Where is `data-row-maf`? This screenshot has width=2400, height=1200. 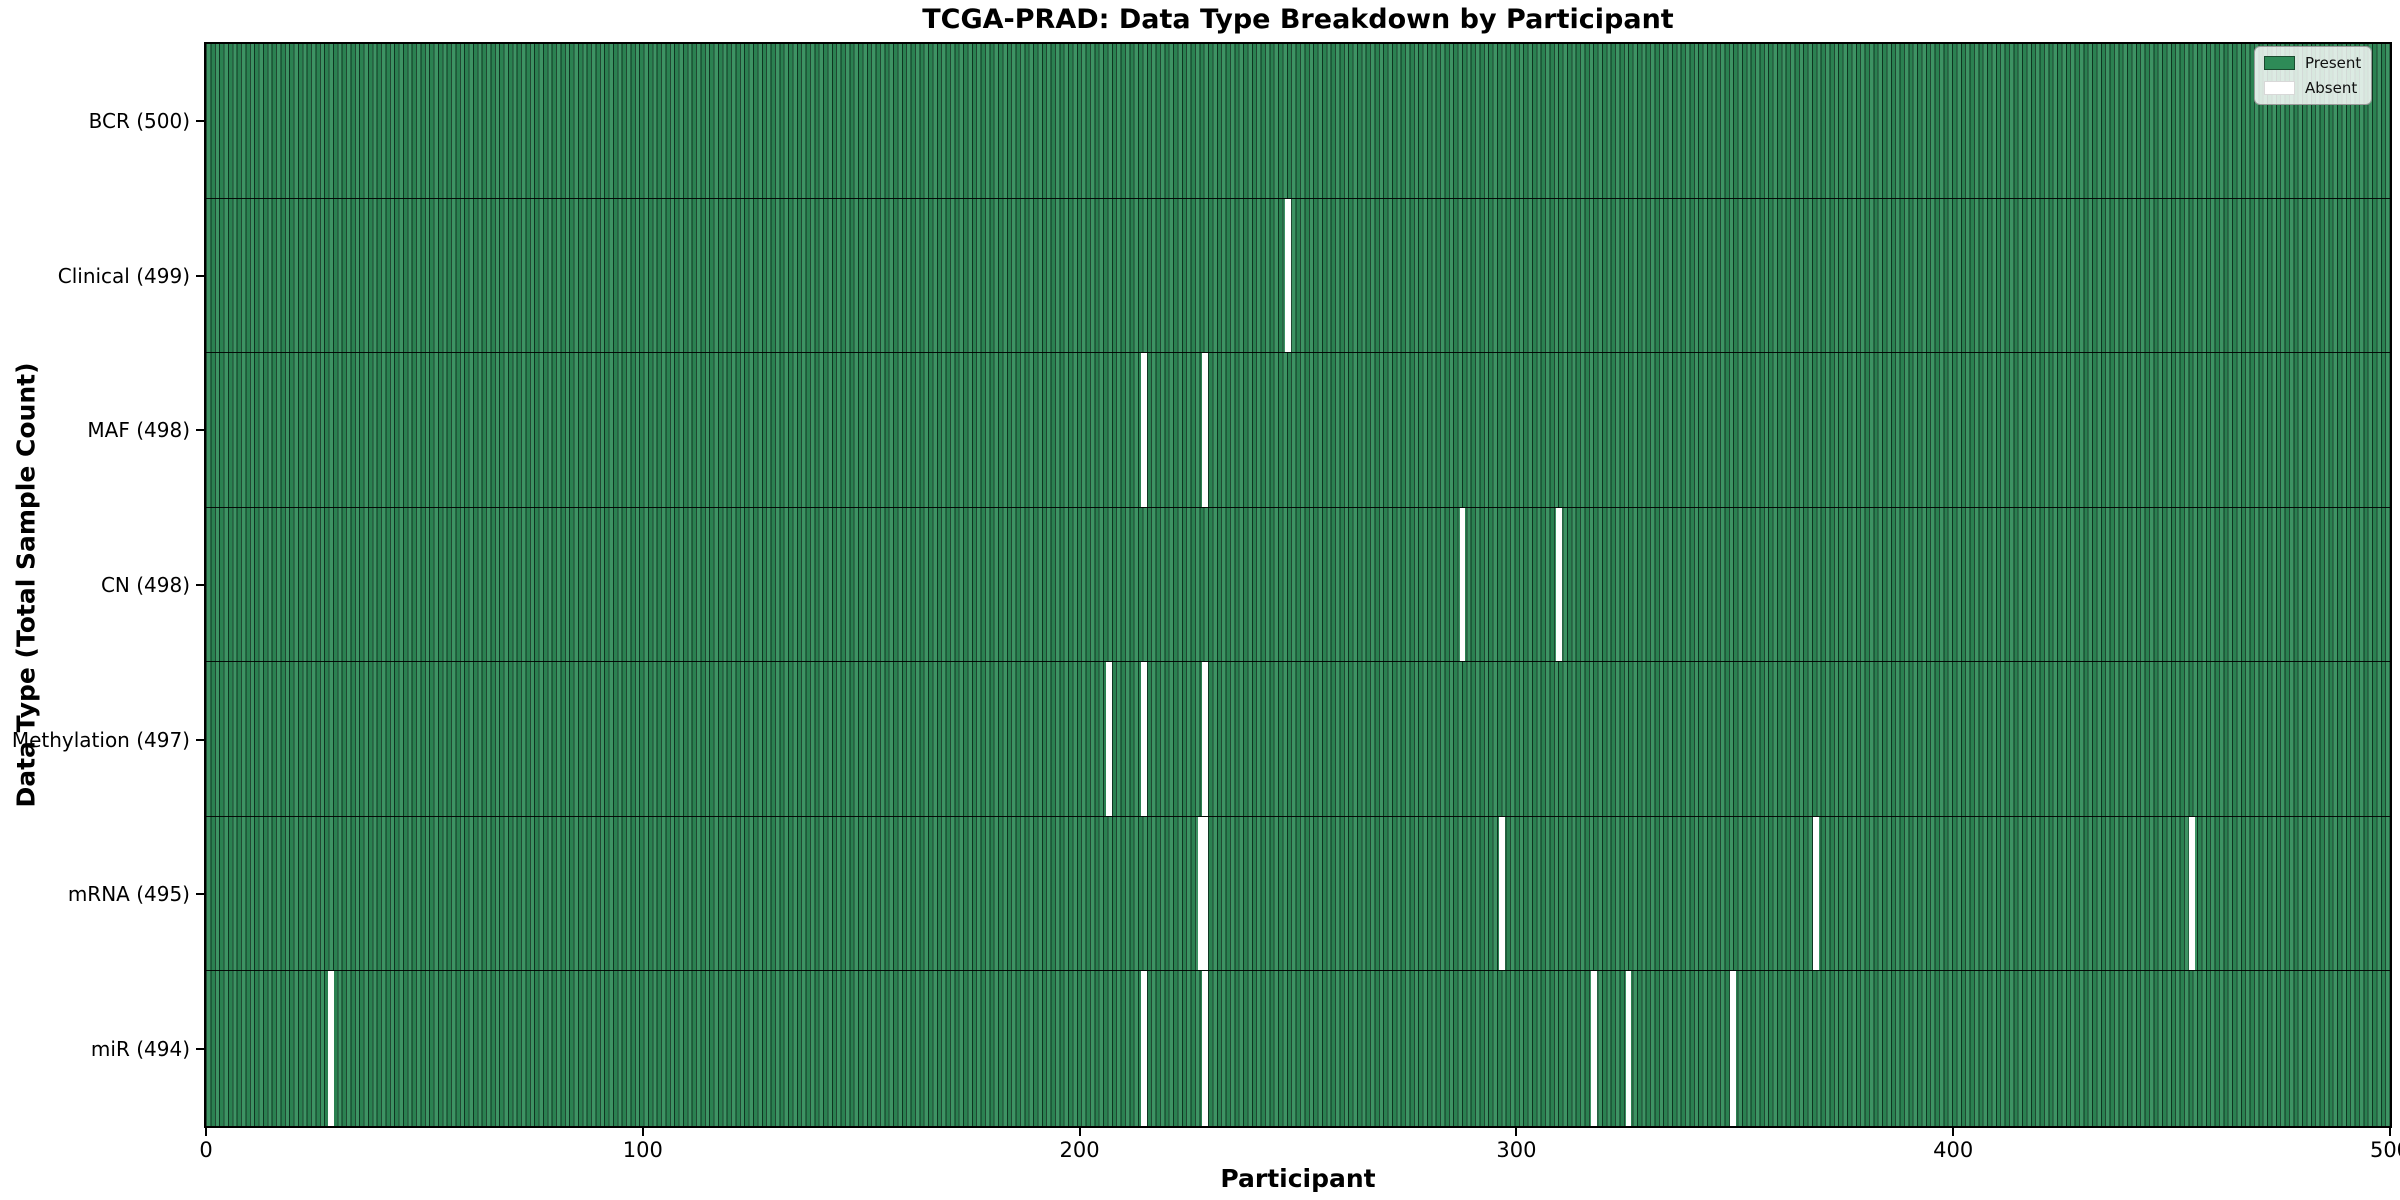
data-row-maf is located at coordinates (1298, 430).